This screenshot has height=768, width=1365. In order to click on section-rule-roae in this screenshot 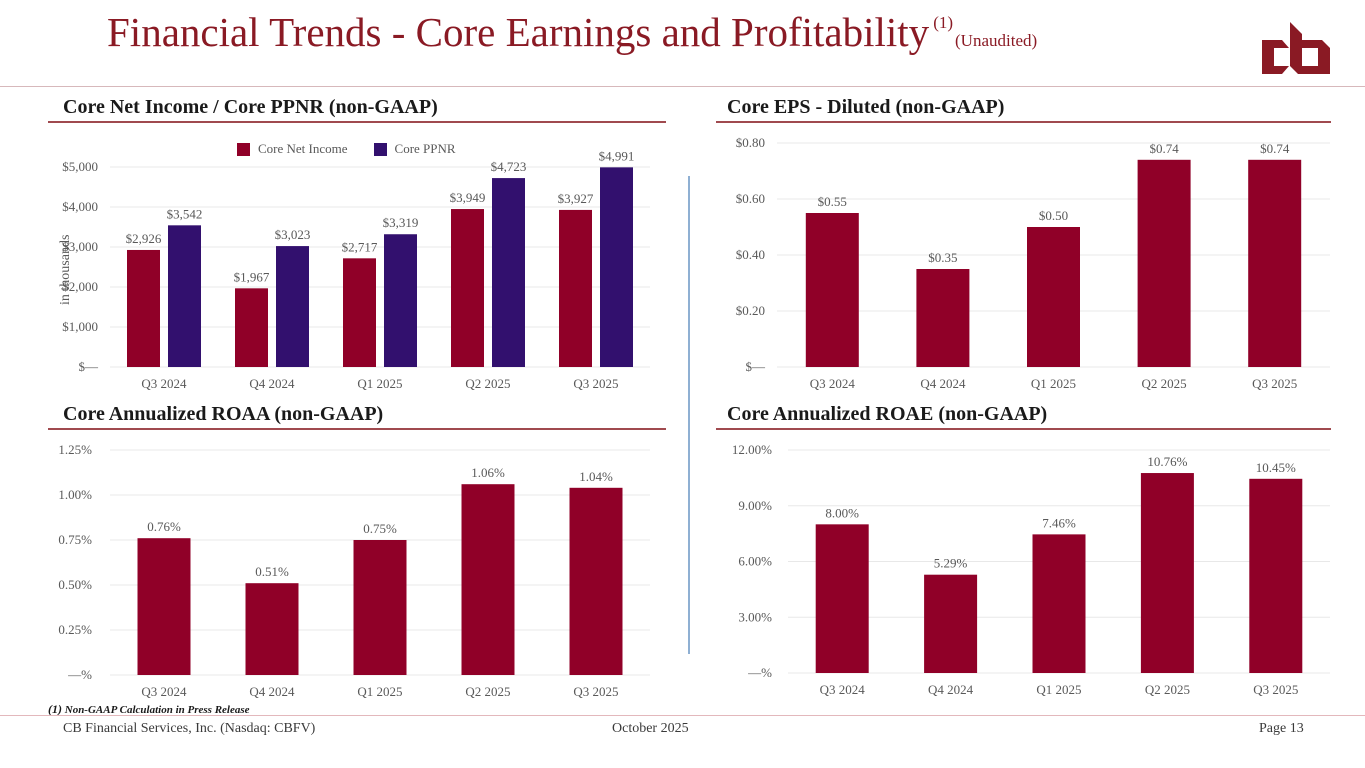, I will do `click(1023, 429)`.